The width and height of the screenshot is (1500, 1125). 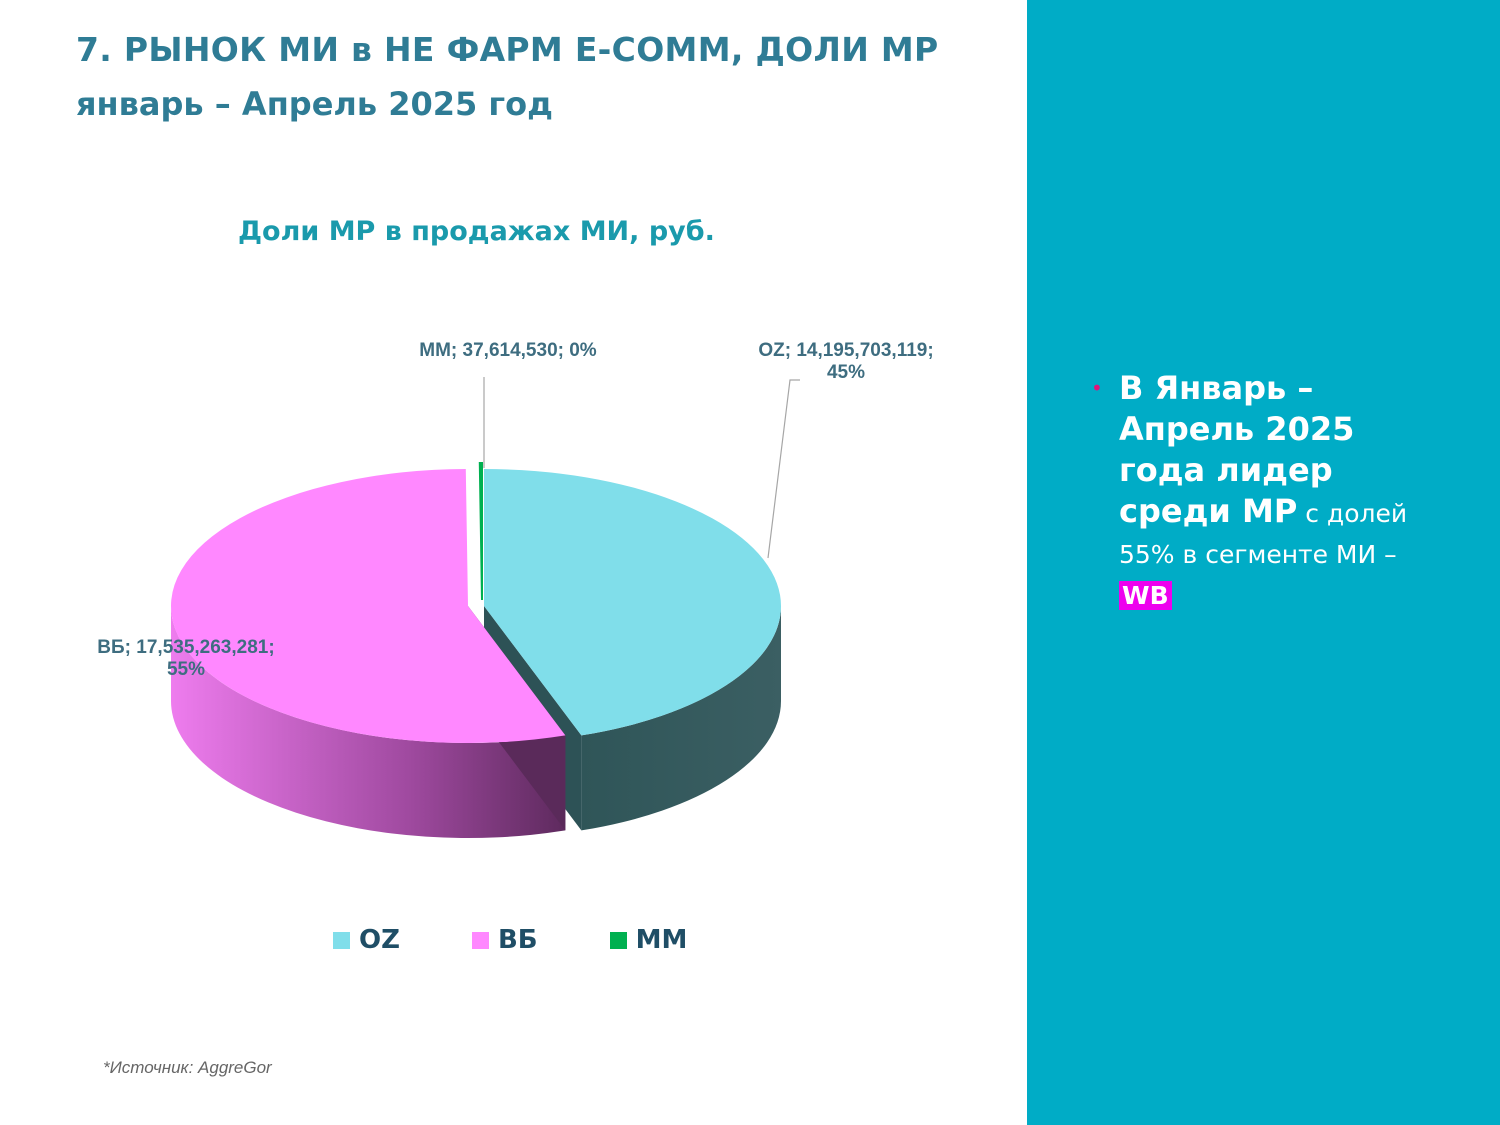 What do you see at coordinates (1145, 595) in the screenshot?
I see `side-bullet-highlight: WB` at bounding box center [1145, 595].